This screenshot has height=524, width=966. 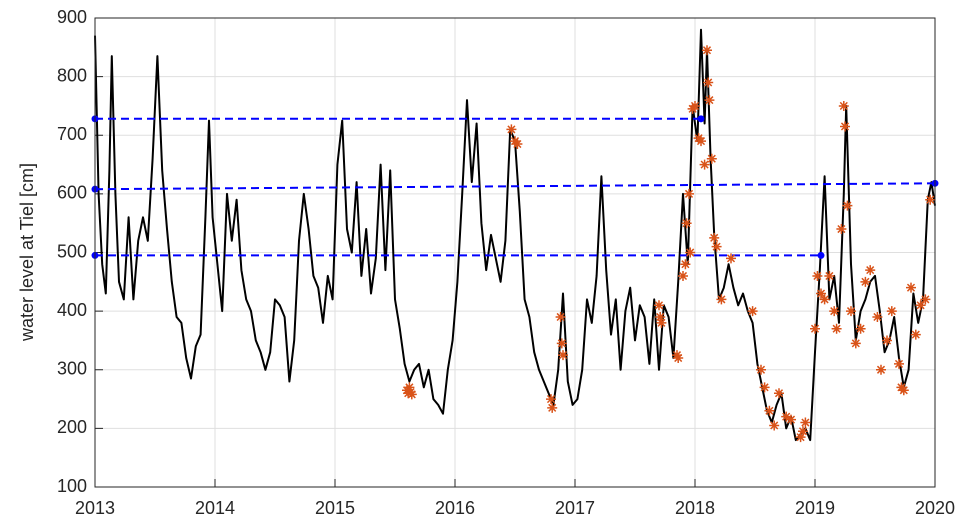 I want to click on y-tick-label: 800, so click(x=72, y=75).